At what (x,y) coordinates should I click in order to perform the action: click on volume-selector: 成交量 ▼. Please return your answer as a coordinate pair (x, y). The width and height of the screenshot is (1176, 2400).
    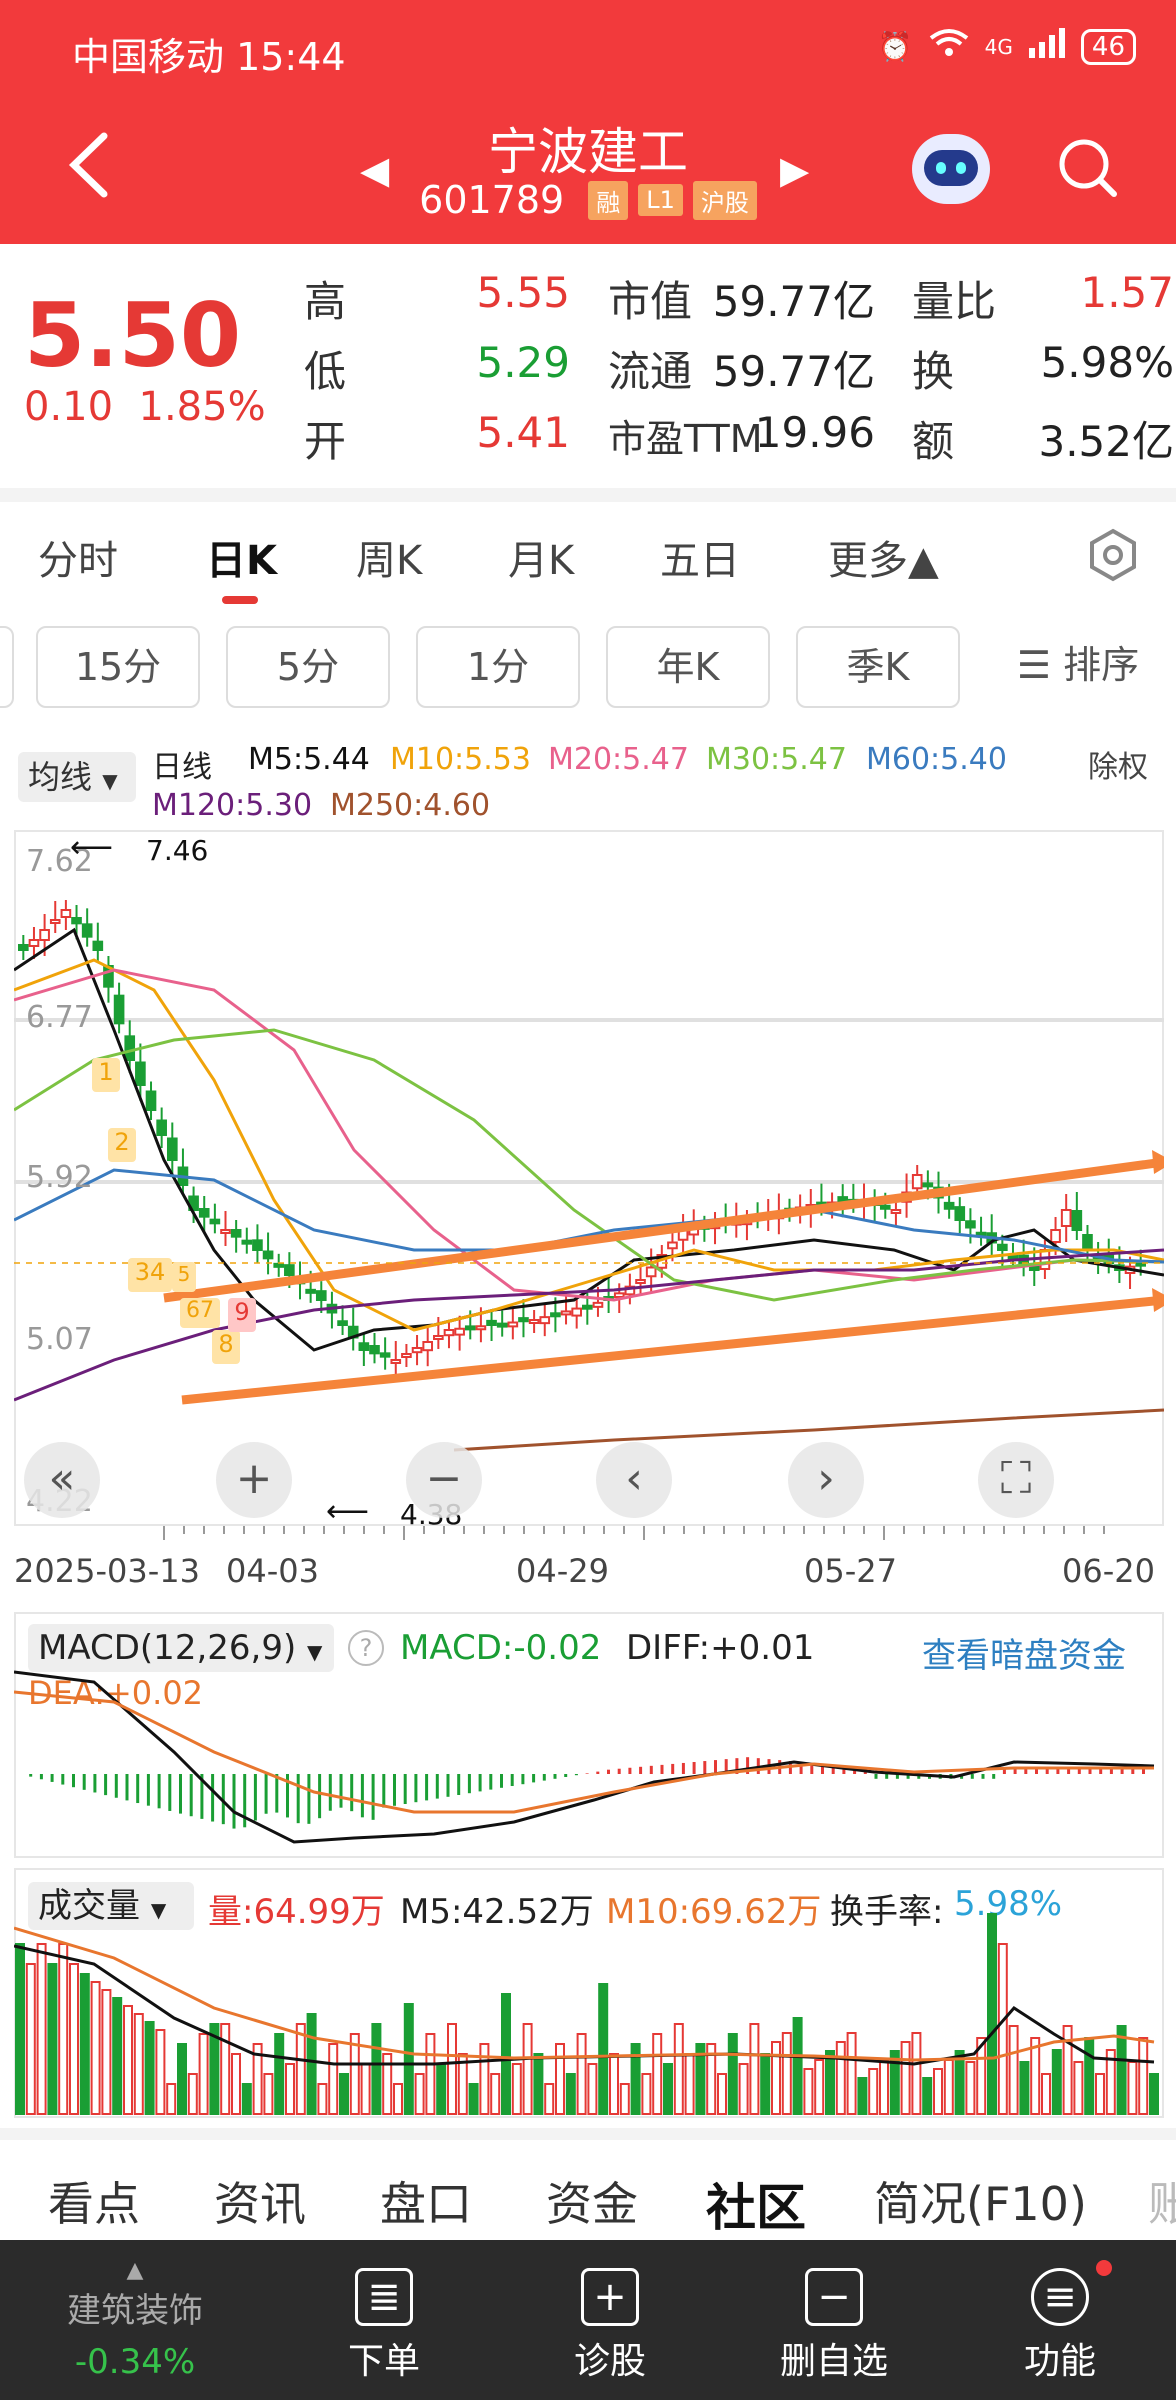
    Looking at the image, I should click on (111, 1906).